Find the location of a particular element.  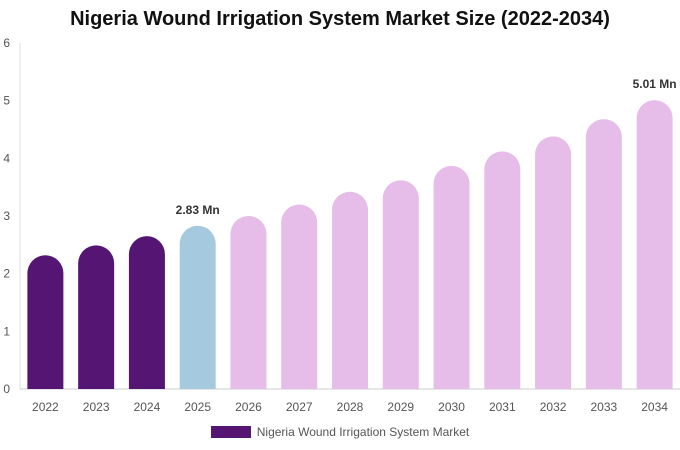

y-tick-label: 6 is located at coordinates (6, 43).